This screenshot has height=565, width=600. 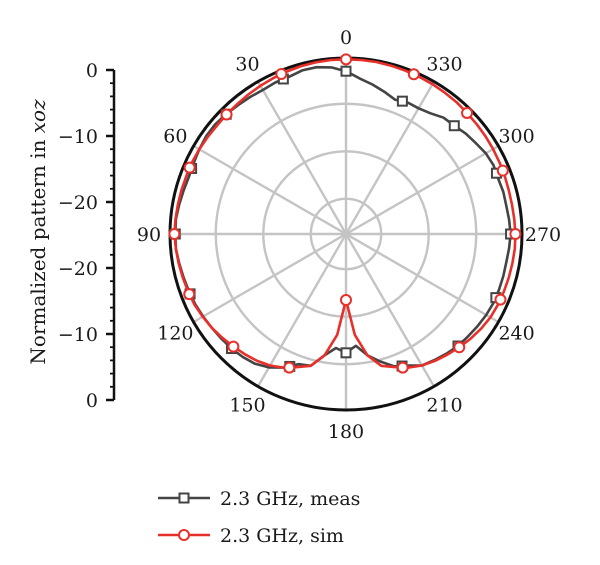 I want to click on y-axis-label-prefix: Normalized pattern in, so click(x=38, y=248).